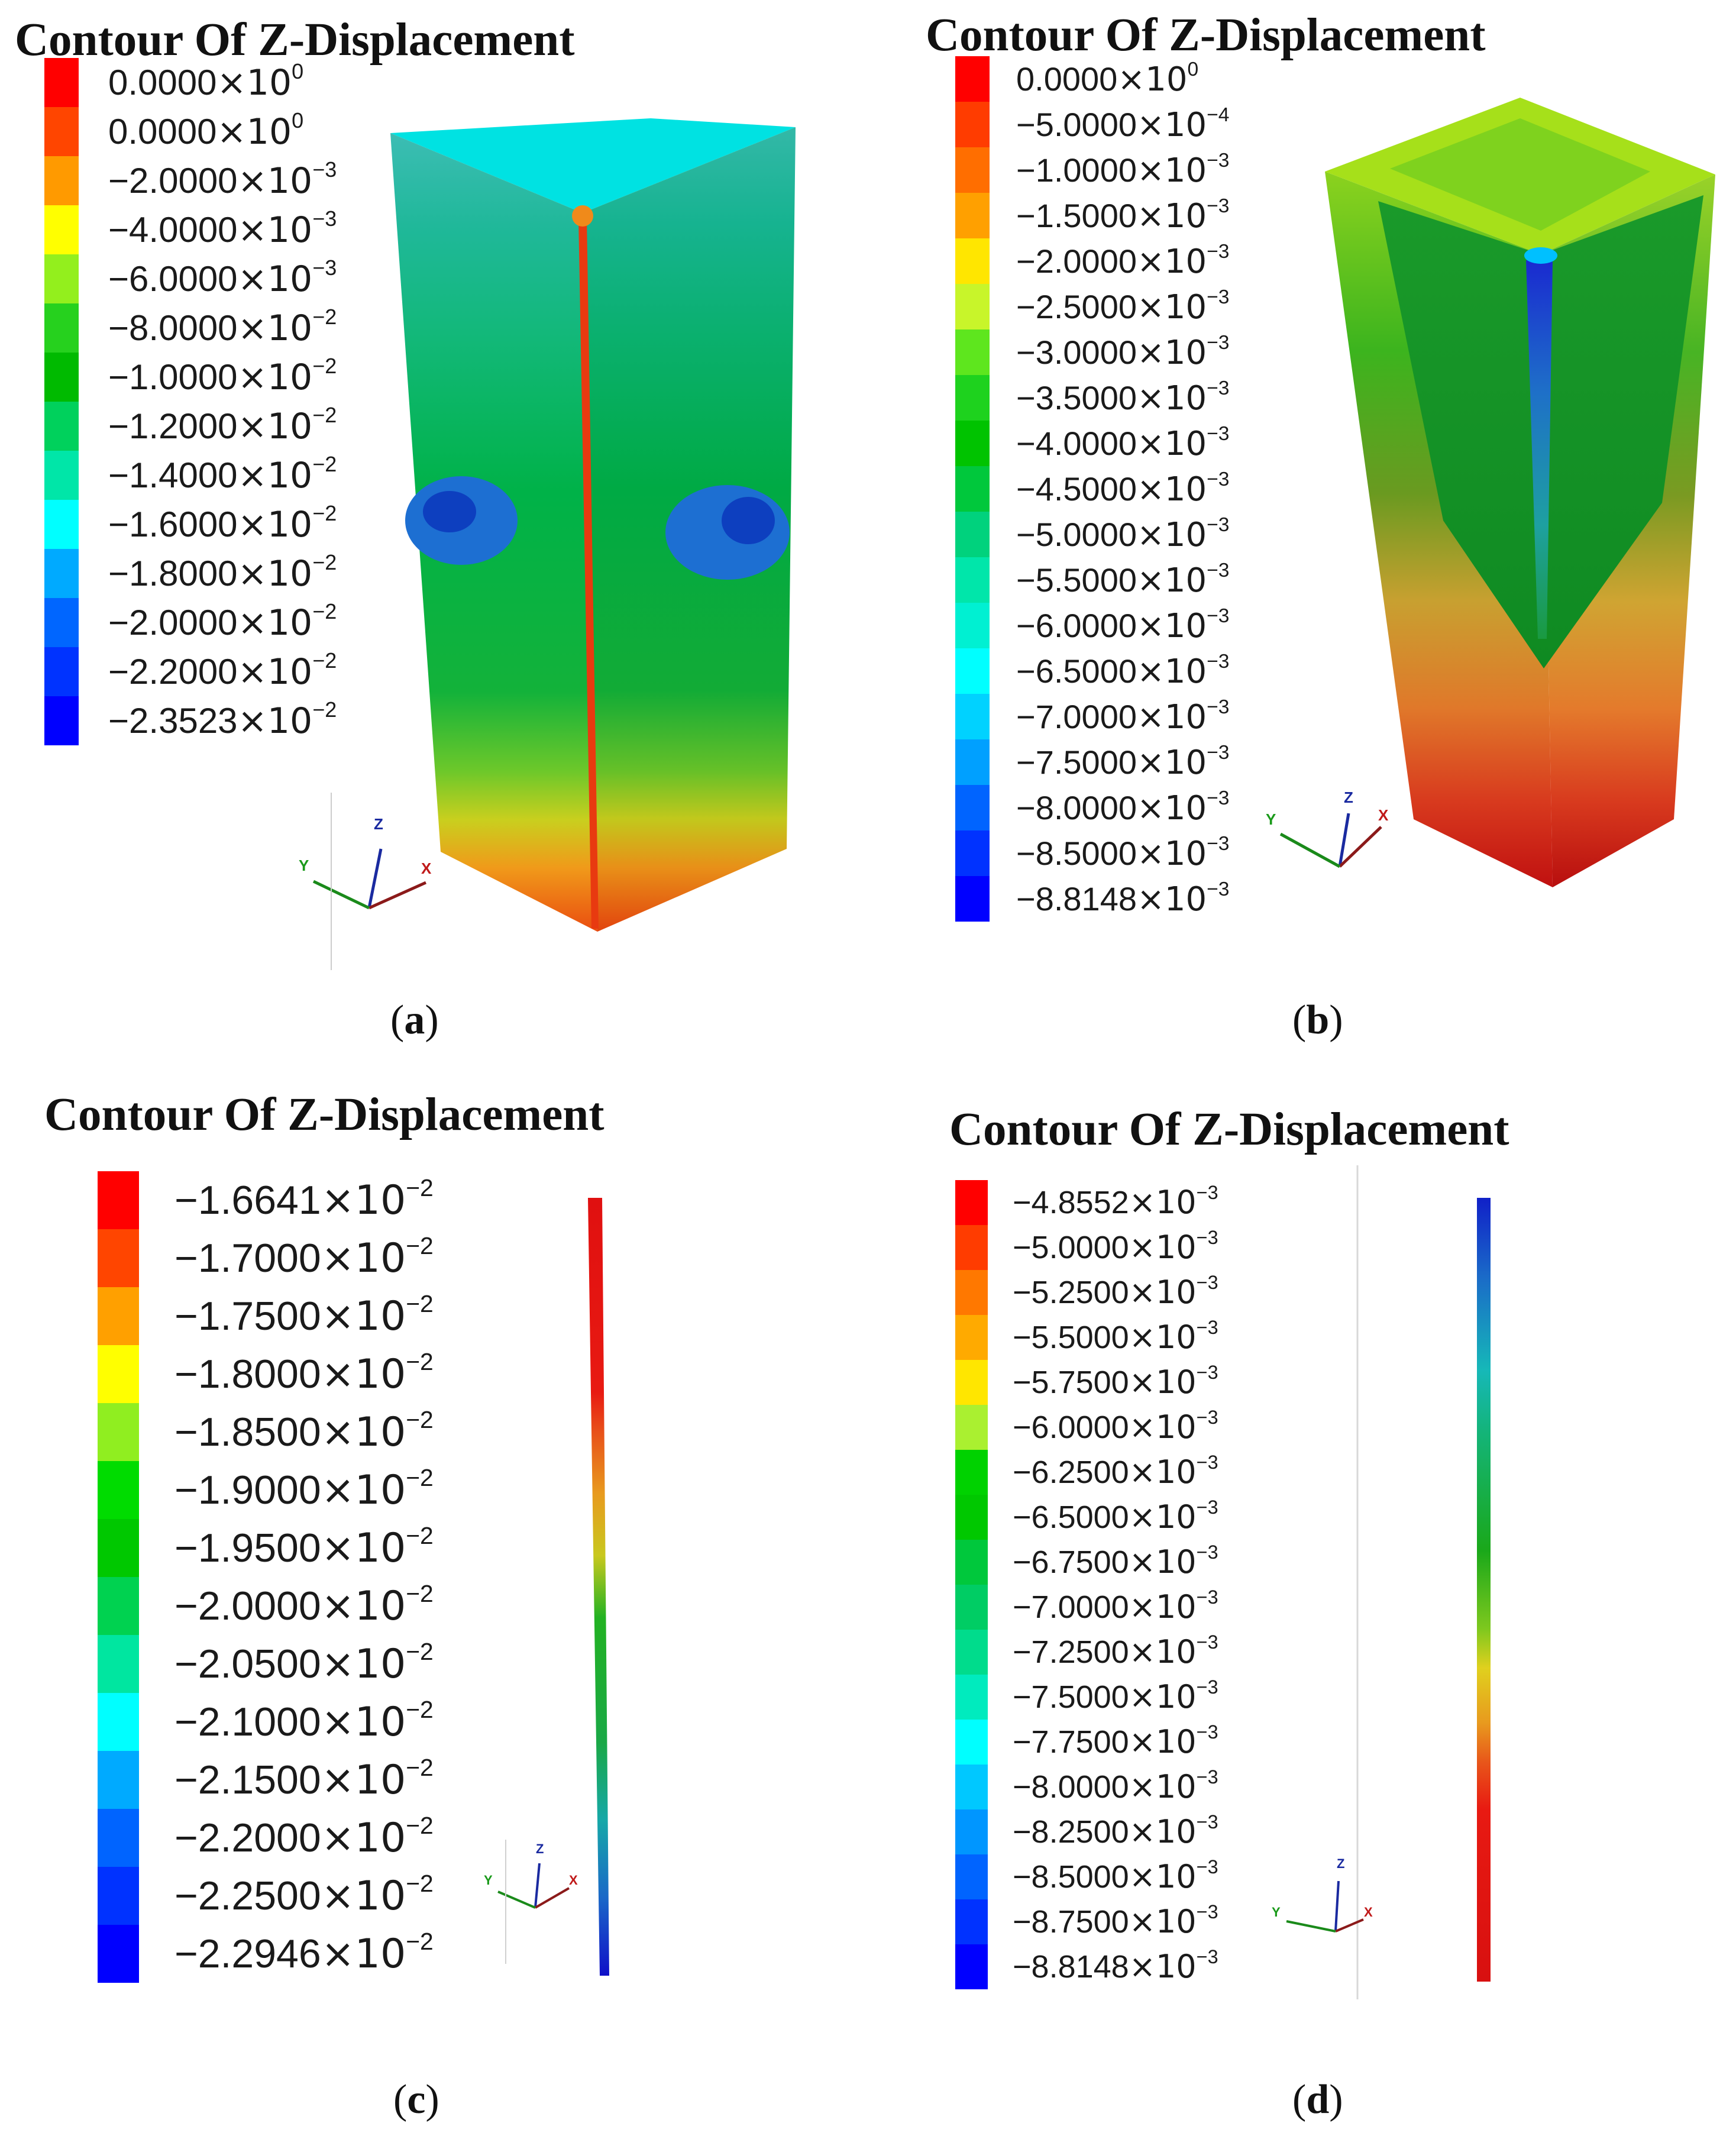 This screenshot has height=2136, width=1736. I want to click on legend-label: −3.5000×10−3, so click(1122, 397).